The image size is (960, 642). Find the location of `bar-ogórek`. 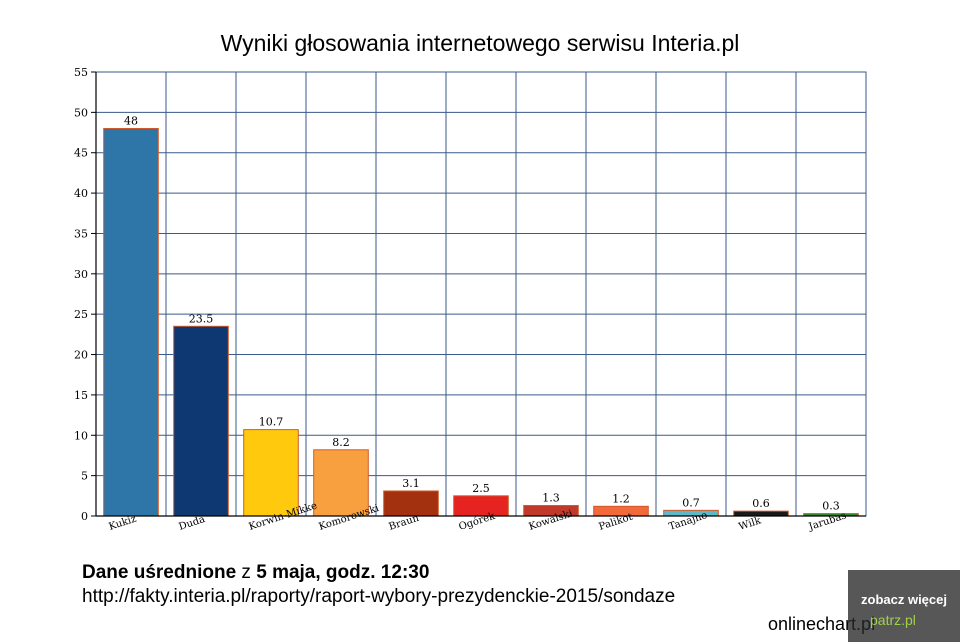

bar-ogórek is located at coordinates (481, 506).